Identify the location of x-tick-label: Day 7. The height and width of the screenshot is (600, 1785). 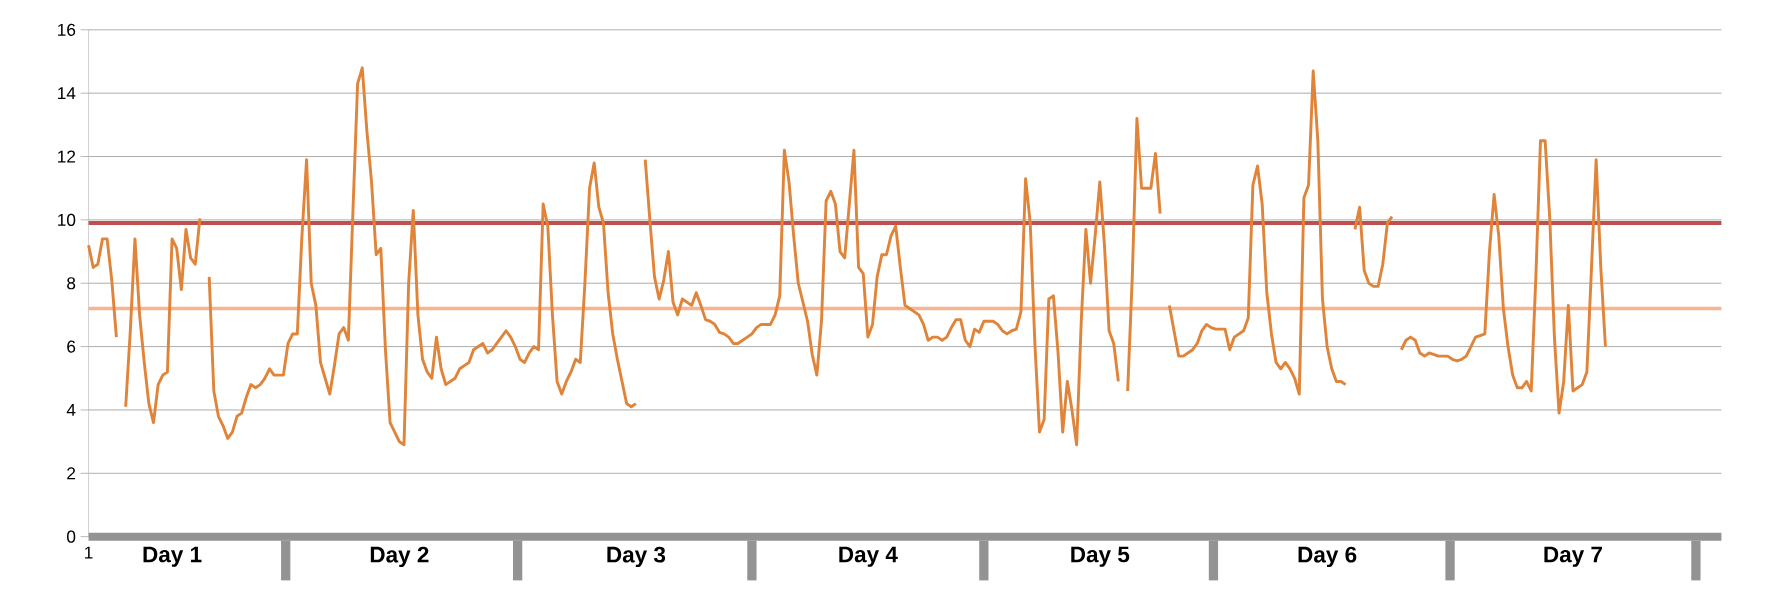
(1573, 556).